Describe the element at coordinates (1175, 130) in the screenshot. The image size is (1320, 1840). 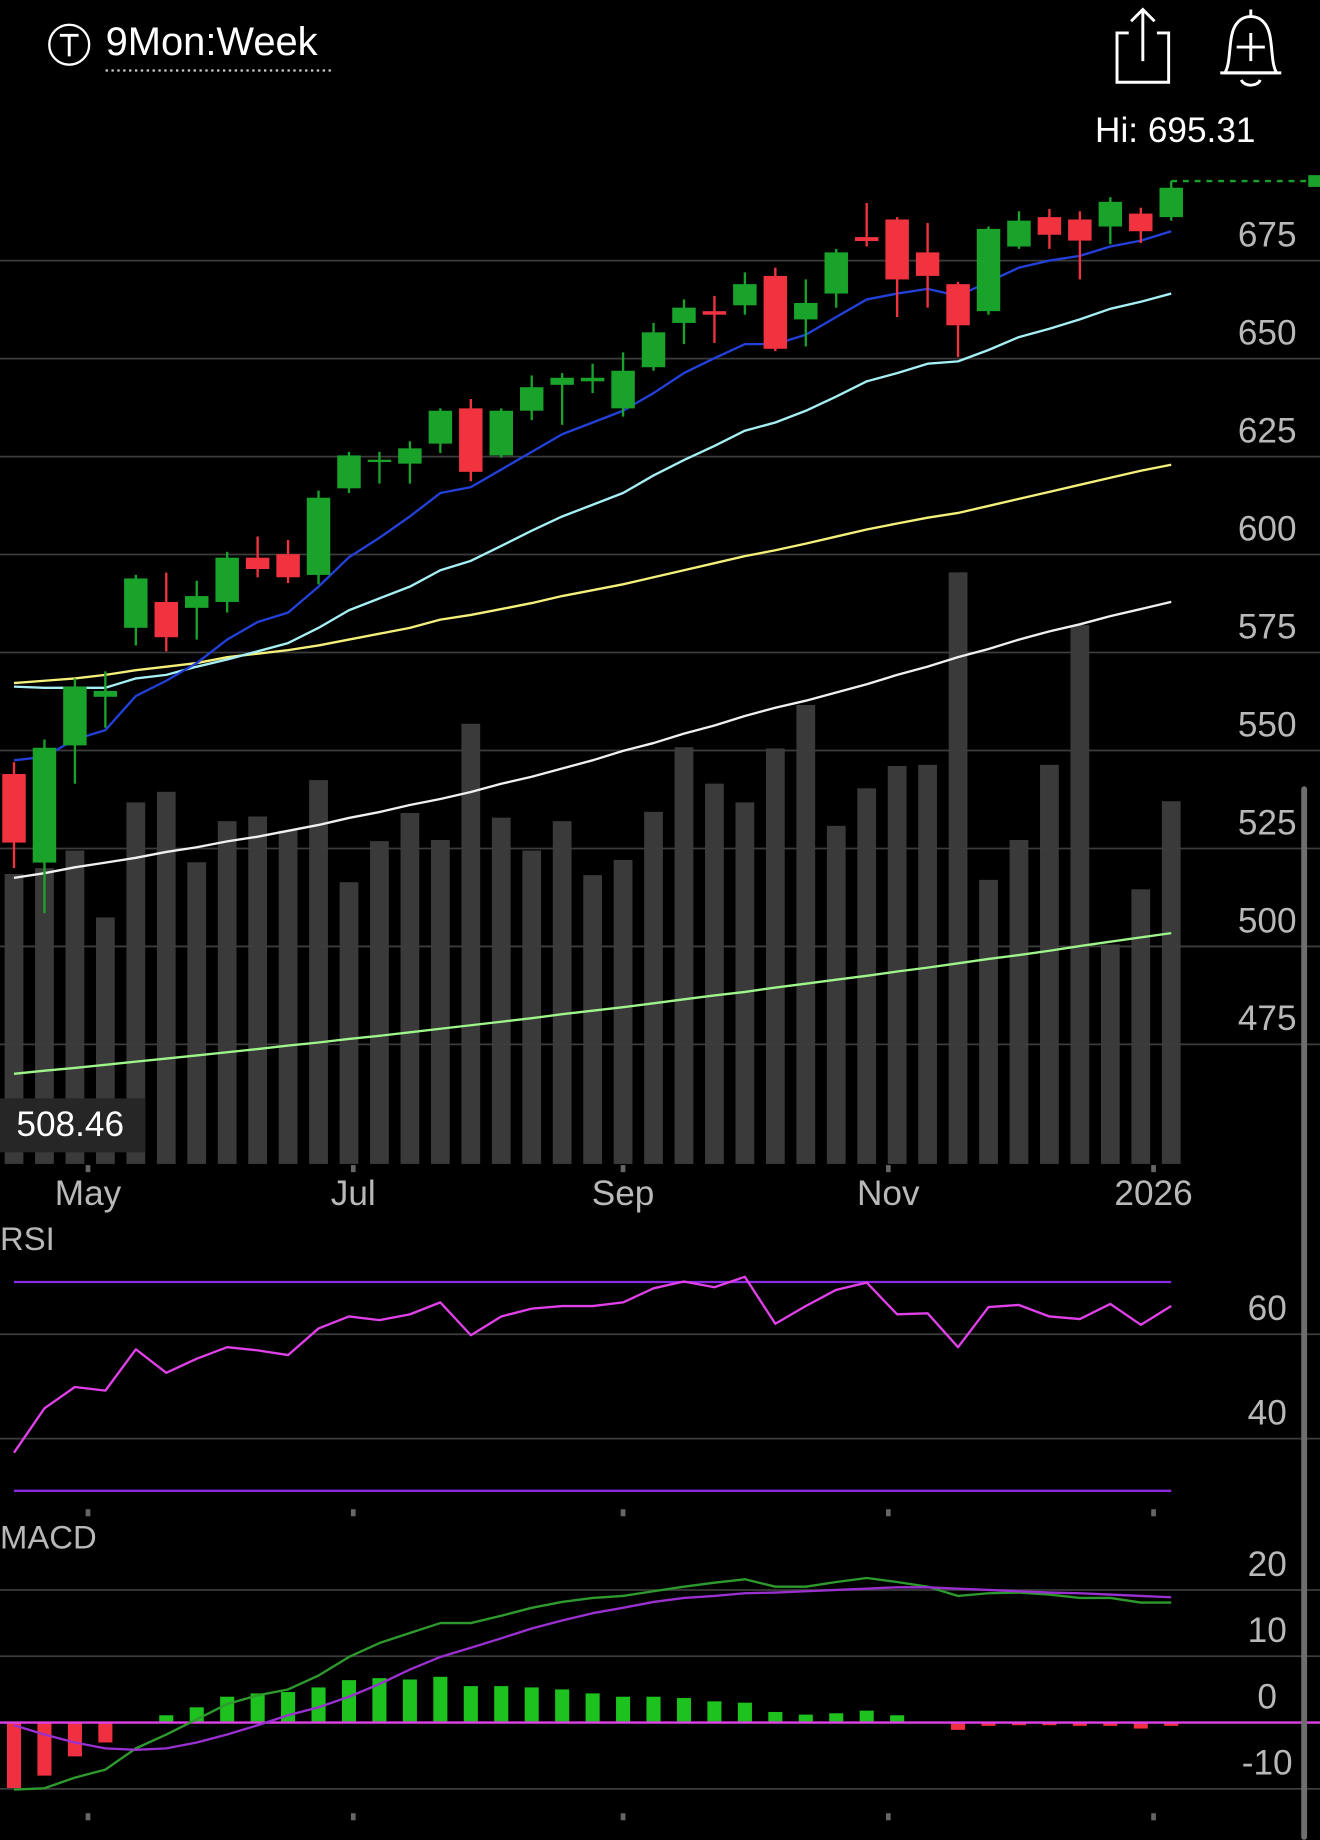
I see `high-label: Hi: 695.31` at that location.